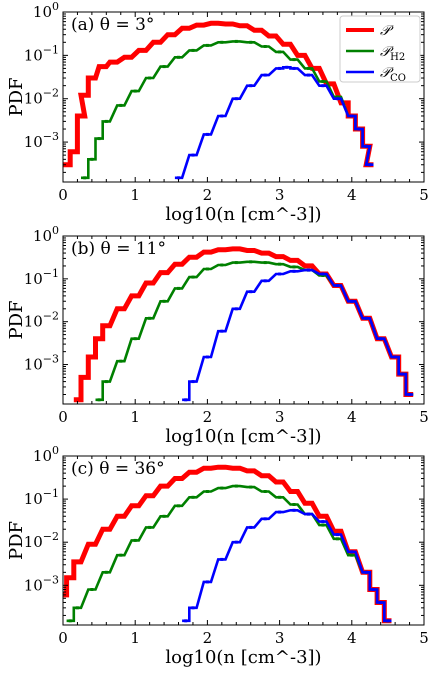 This screenshot has height=678, width=436. What do you see at coordinates (135, 417) in the screenshot?
I see `x-tick-label: 1` at bounding box center [135, 417].